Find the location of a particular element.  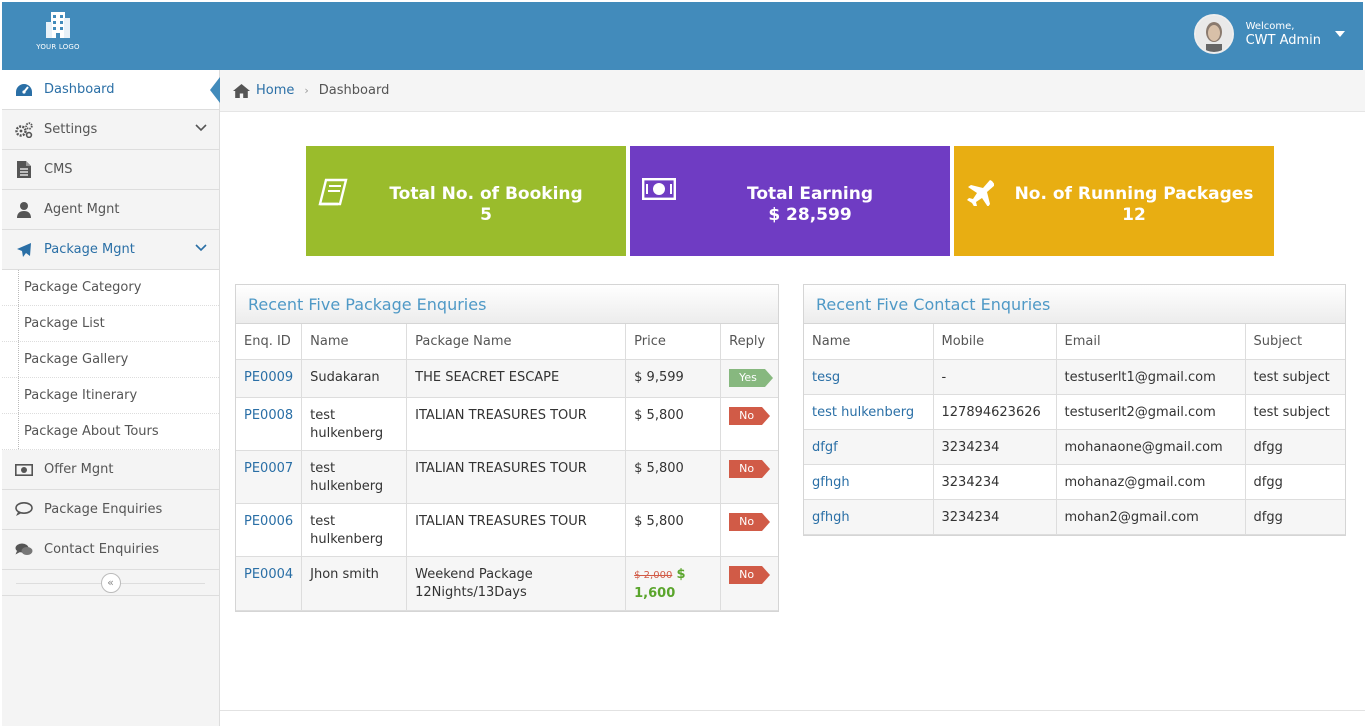

plane-icon is located at coordinates (980, 194).